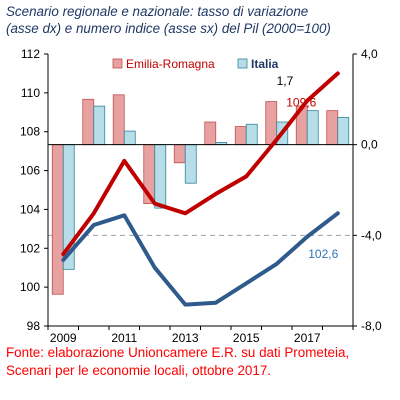  I want to click on right-tick-label: -8,0, so click(371, 326).